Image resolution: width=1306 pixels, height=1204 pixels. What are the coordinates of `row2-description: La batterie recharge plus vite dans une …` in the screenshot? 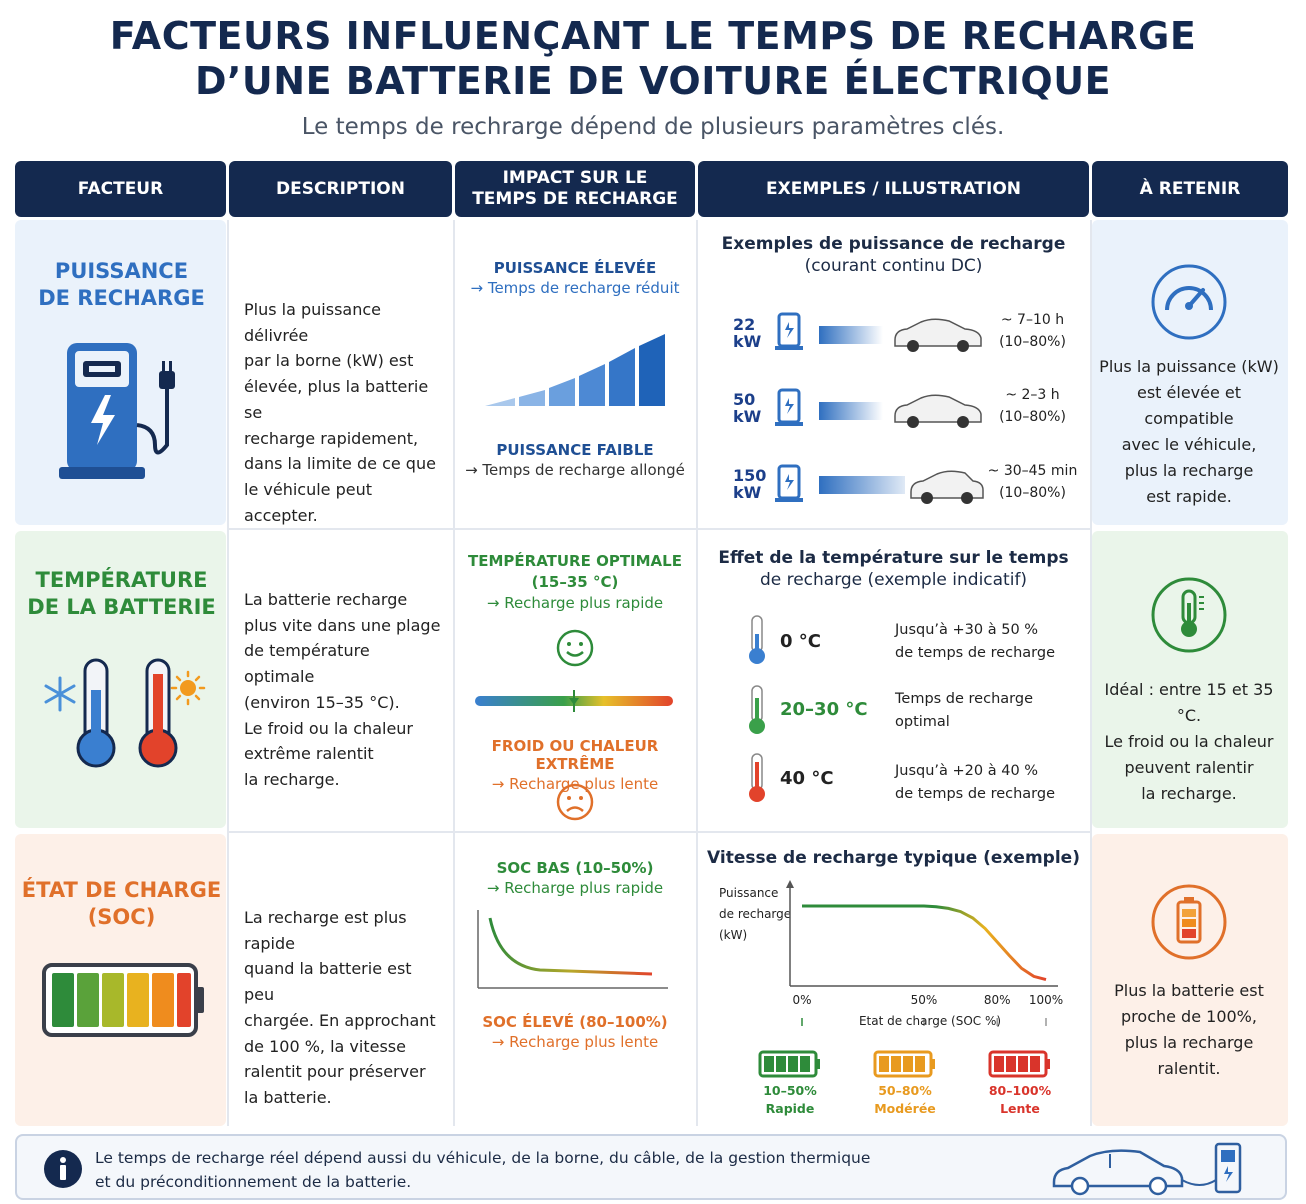 It's located at (344, 690).